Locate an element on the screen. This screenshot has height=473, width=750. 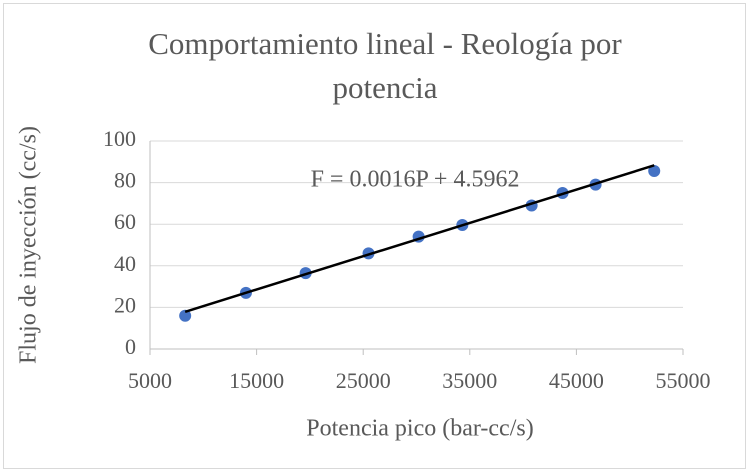
x-tick-label: 25000 is located at coordinates (363, 380).